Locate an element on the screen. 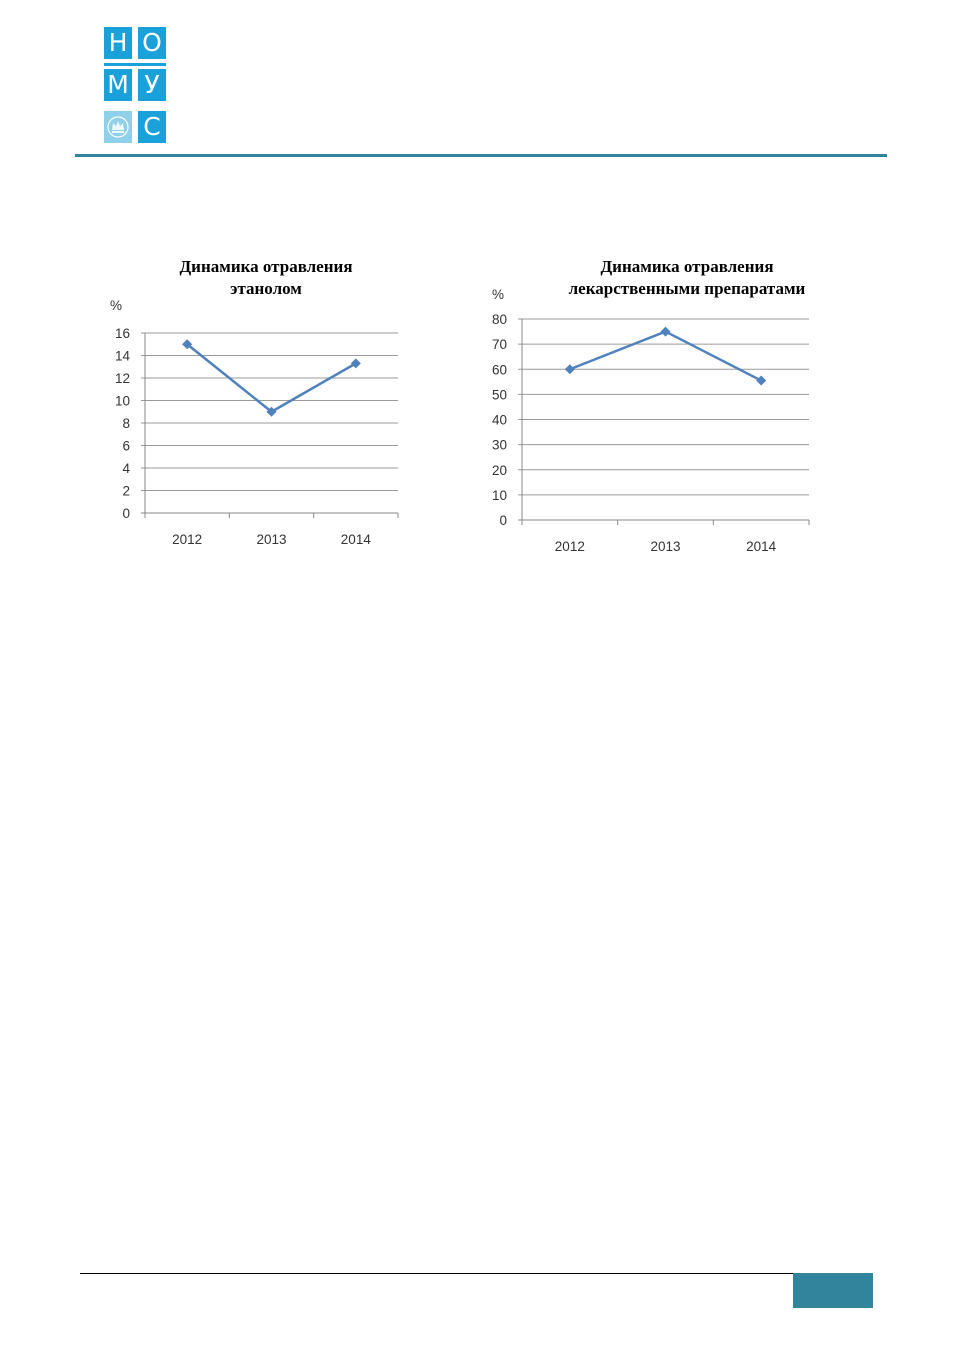 Image resolution: width=954 pixels, height=1350 pixels. header-rule is located at coordinates (481, 155).